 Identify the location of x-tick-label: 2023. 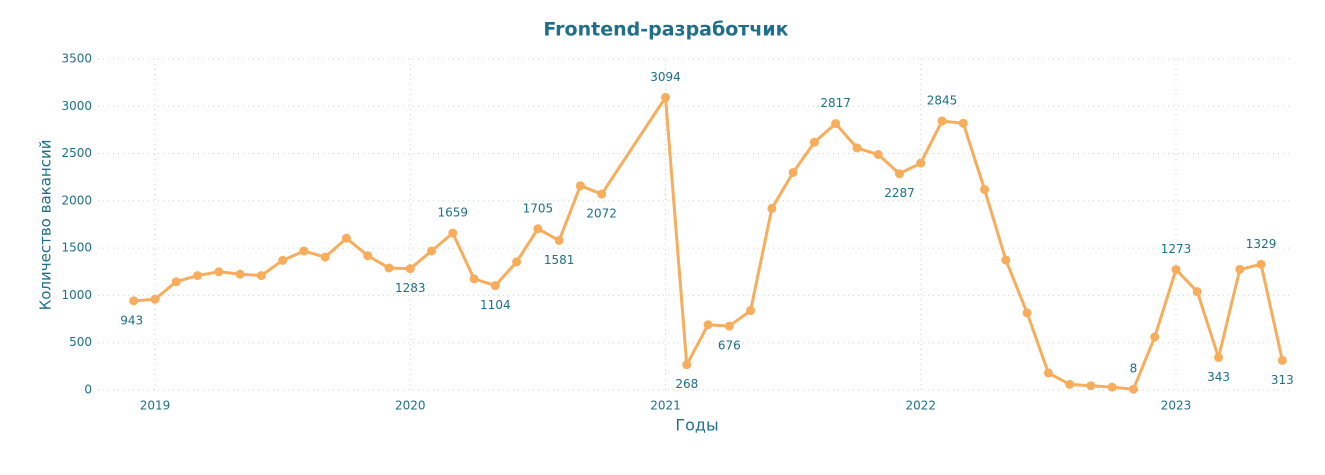
(1176, 406).